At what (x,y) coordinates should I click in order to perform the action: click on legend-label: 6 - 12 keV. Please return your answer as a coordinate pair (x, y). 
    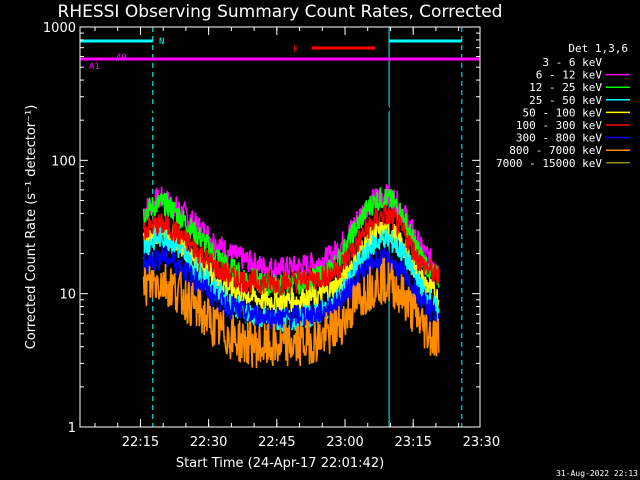
    Looking at the image, I should click on (569, 75).